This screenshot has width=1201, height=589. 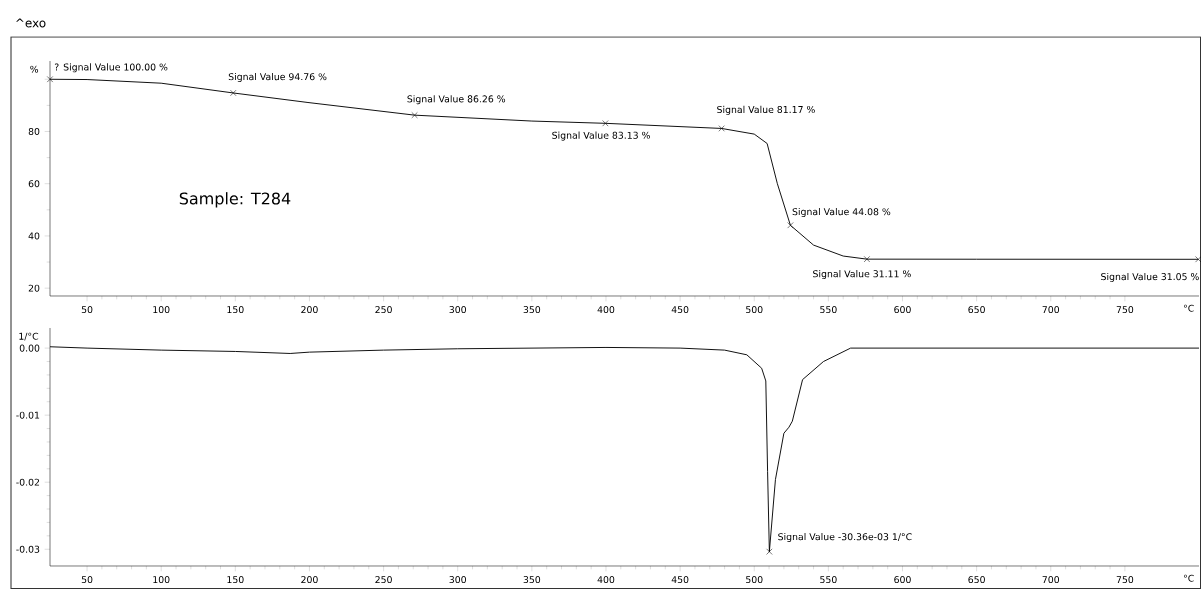 What do you see at coordinates (28, 415) in the screenshot?
I see `y-tick-label: -0.01` at bounding box center [28, 415].